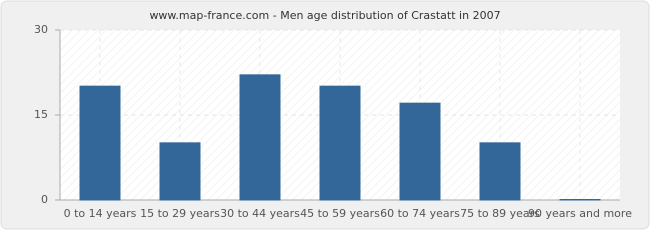  What do you see at coordinates (340, 213) in the screenshot?
I see `x-tick-label: 45 to 59 years` at bounding box center [340, 213].